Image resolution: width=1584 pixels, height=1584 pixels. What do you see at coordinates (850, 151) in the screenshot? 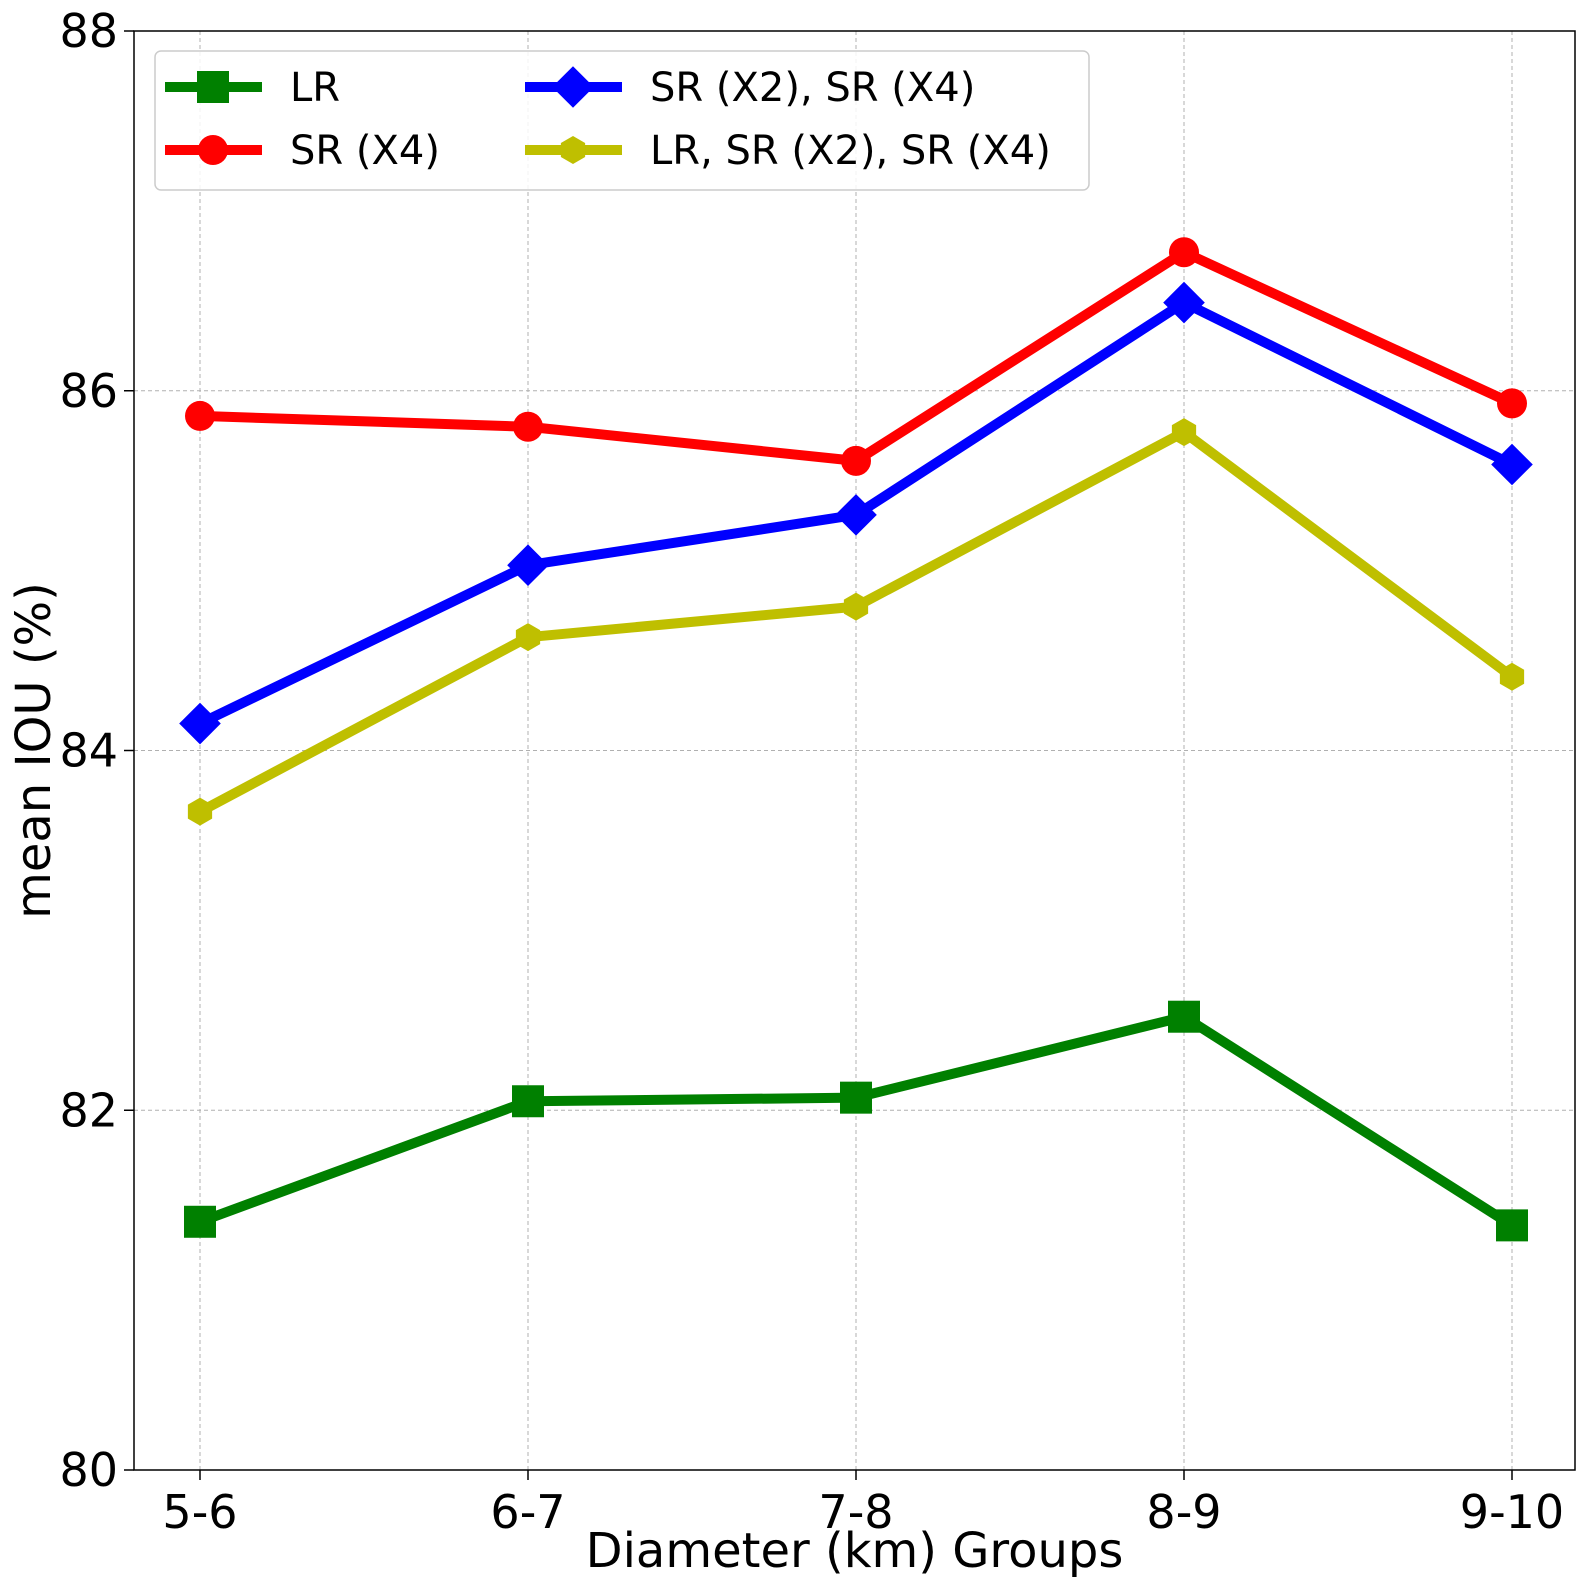
I see `legend-label: LR, SR (X2), SR (X4)` at bounding box center [850, 151].